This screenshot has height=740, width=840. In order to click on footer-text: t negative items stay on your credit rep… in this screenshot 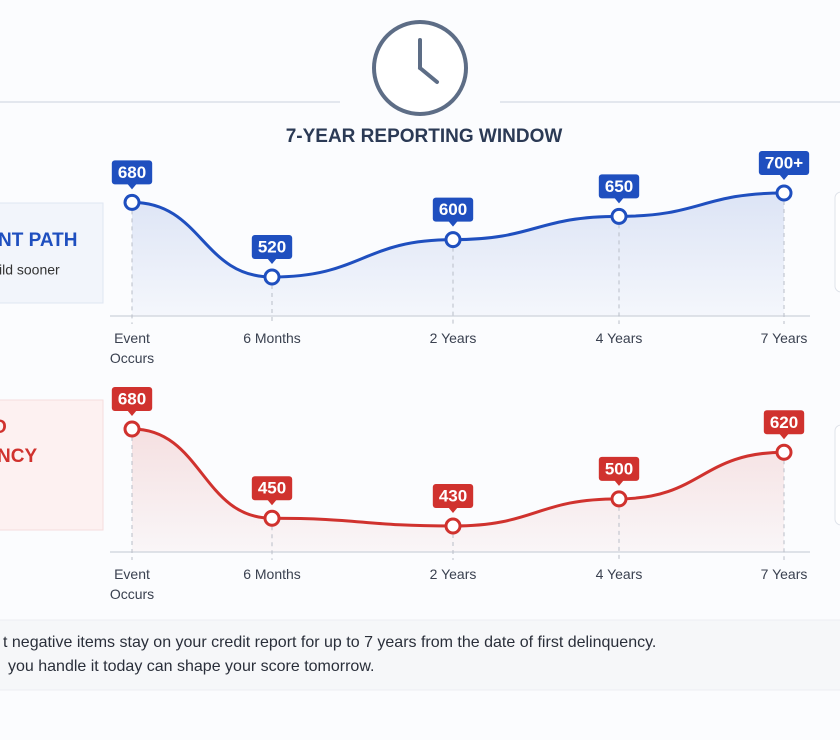, I will do `click(330, 642)`.